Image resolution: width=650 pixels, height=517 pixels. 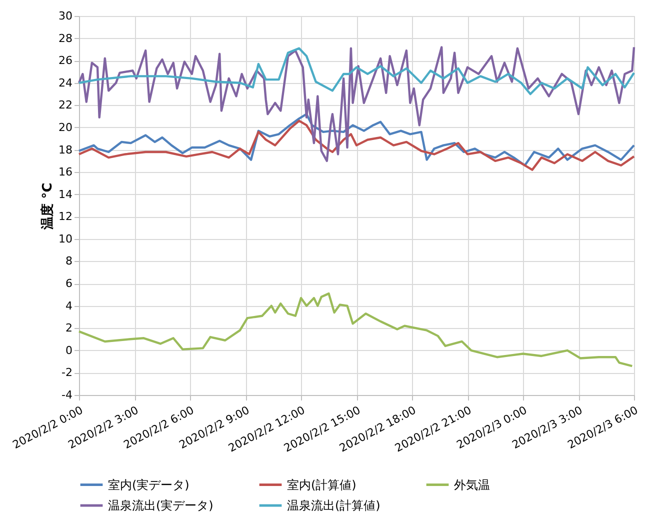 What do you see at coordinates (65, 16) in the screenshot?
I see `y-tick-label: 30` at bounding box center [65, 16].